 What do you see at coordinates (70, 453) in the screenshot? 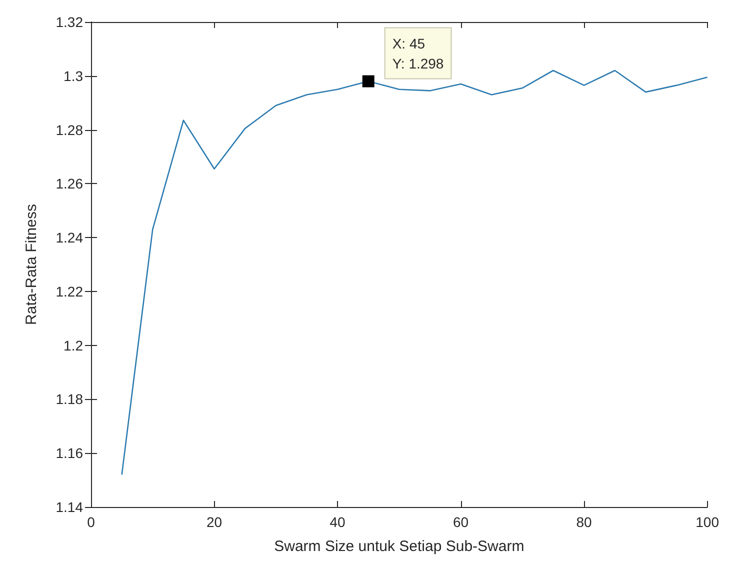
I see `y-tick-label: 1.16` at bounding box center [70, 453].